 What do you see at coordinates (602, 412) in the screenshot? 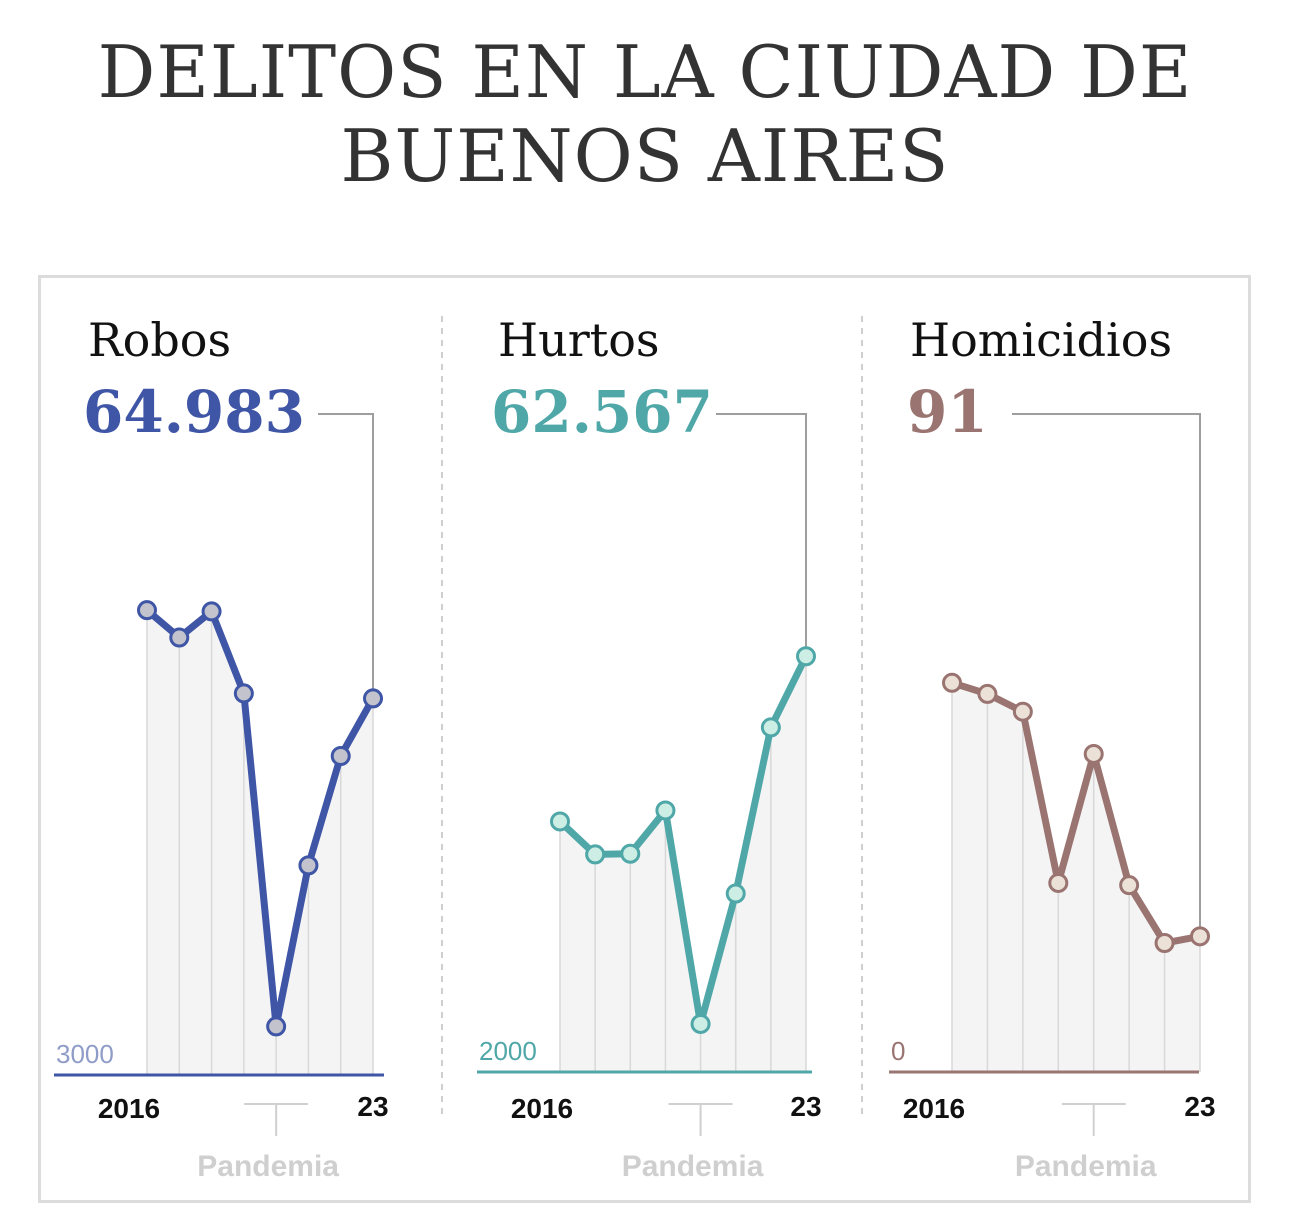
I see `highlight-value: 62.567` at bounding box center [602, 412].